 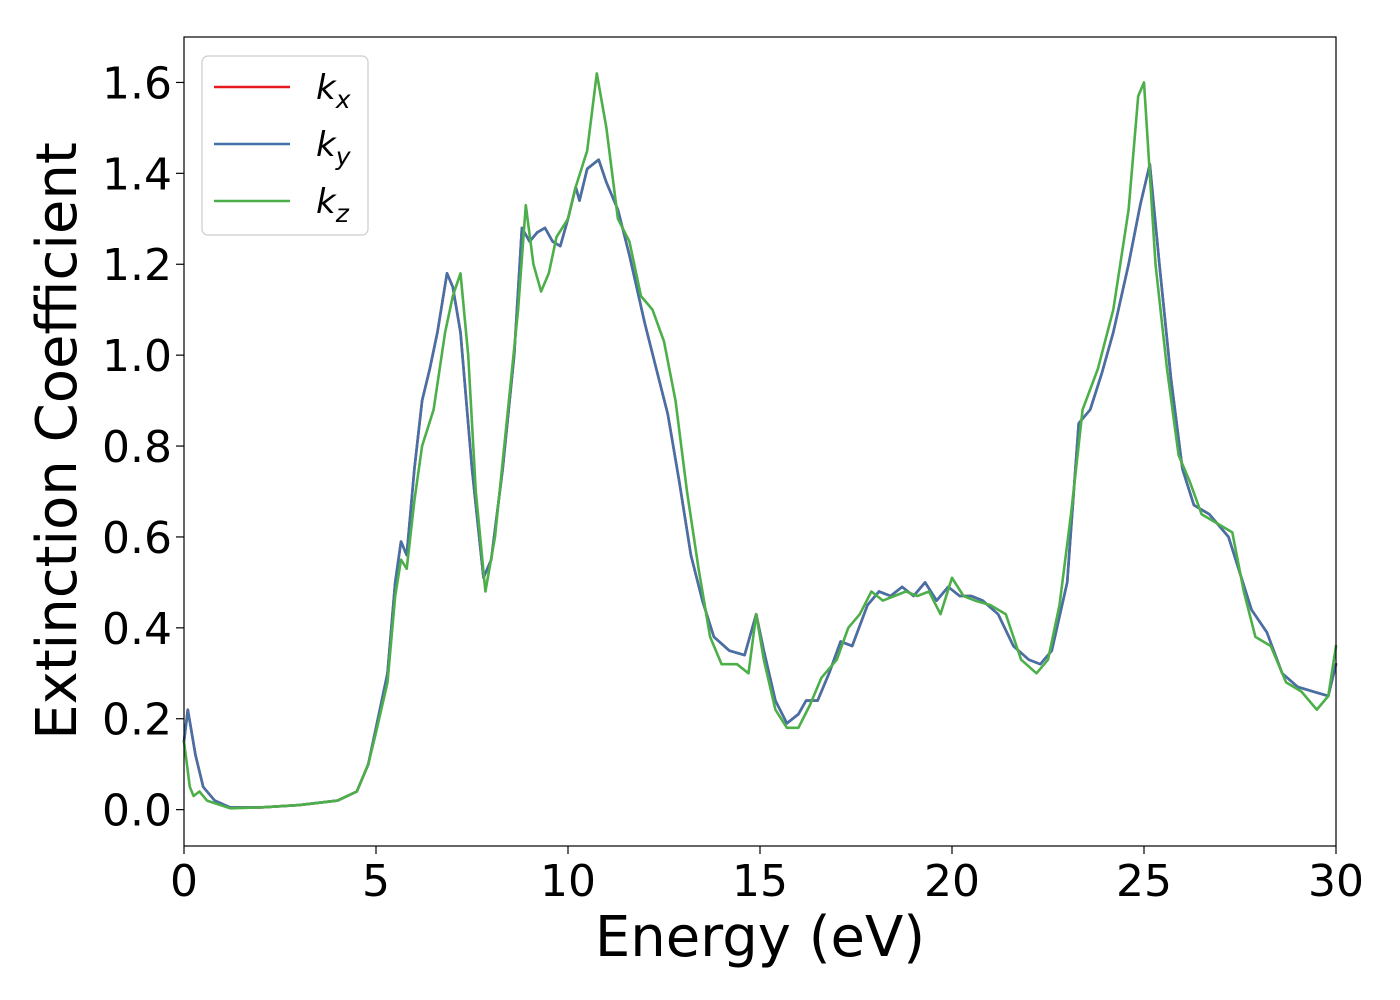 I want to click on legend-label-kz: kz, so click(x=333, y=205).